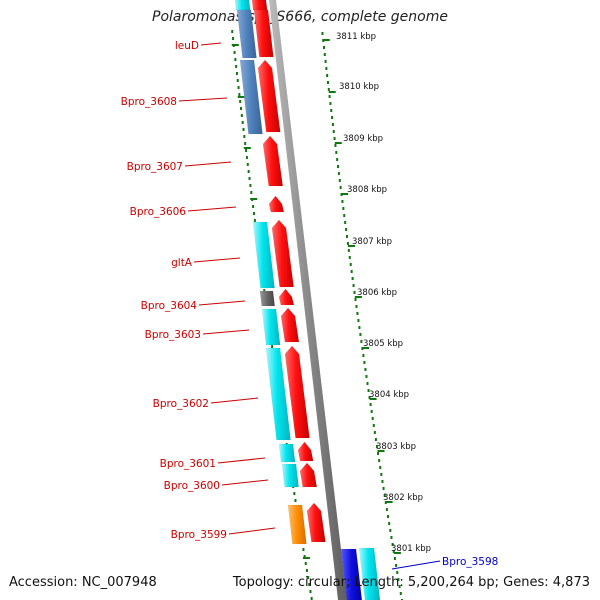  I want to click on scale-label: 3811 kbp, so click(356, 37).